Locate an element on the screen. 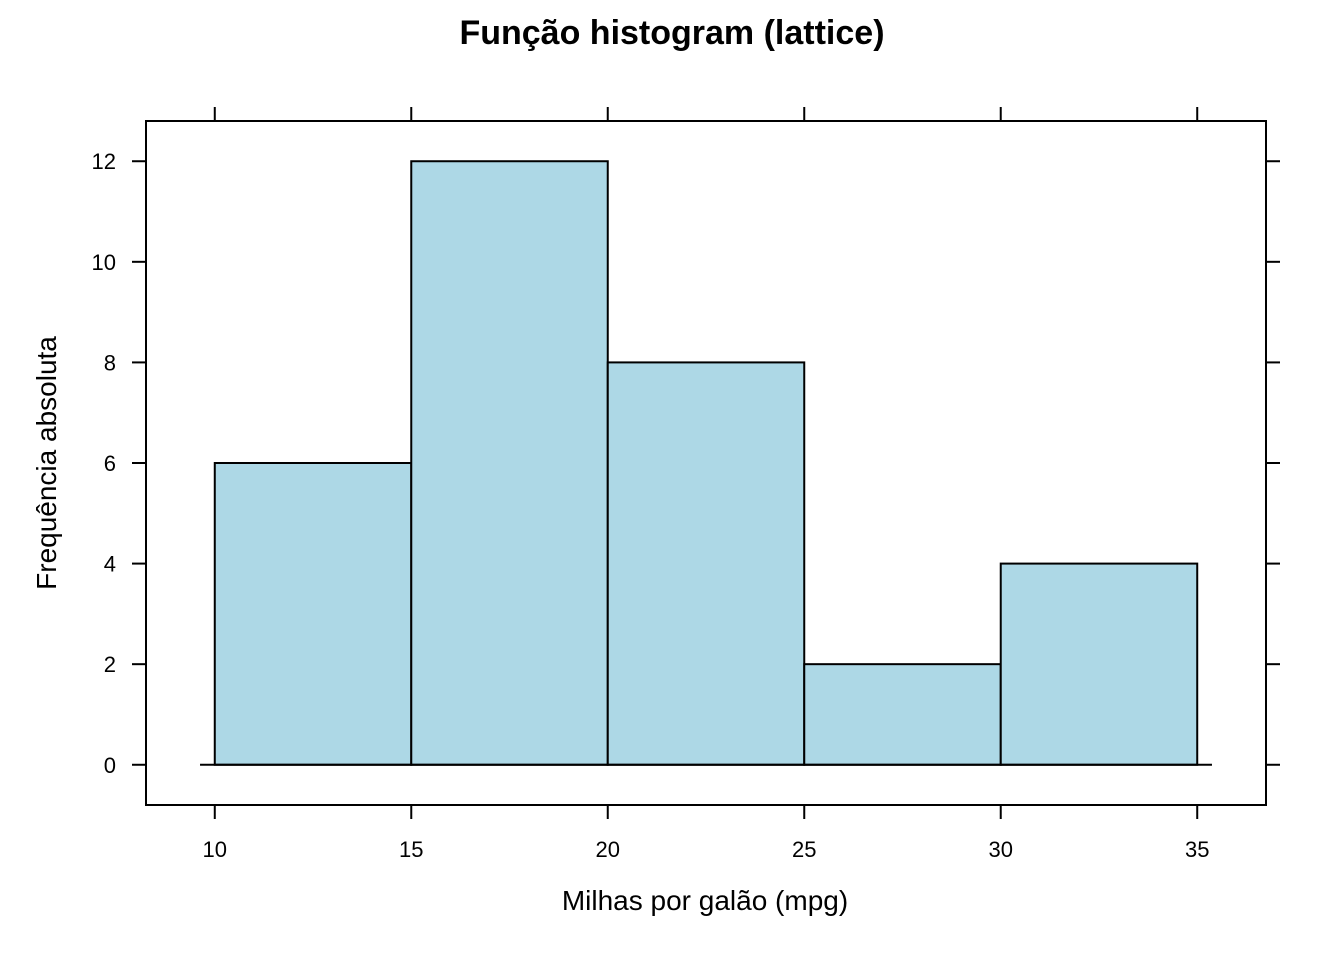 This screenshot has height=960, width=1344. x-tick-label: 30 is located at coordinates (1000, 849).